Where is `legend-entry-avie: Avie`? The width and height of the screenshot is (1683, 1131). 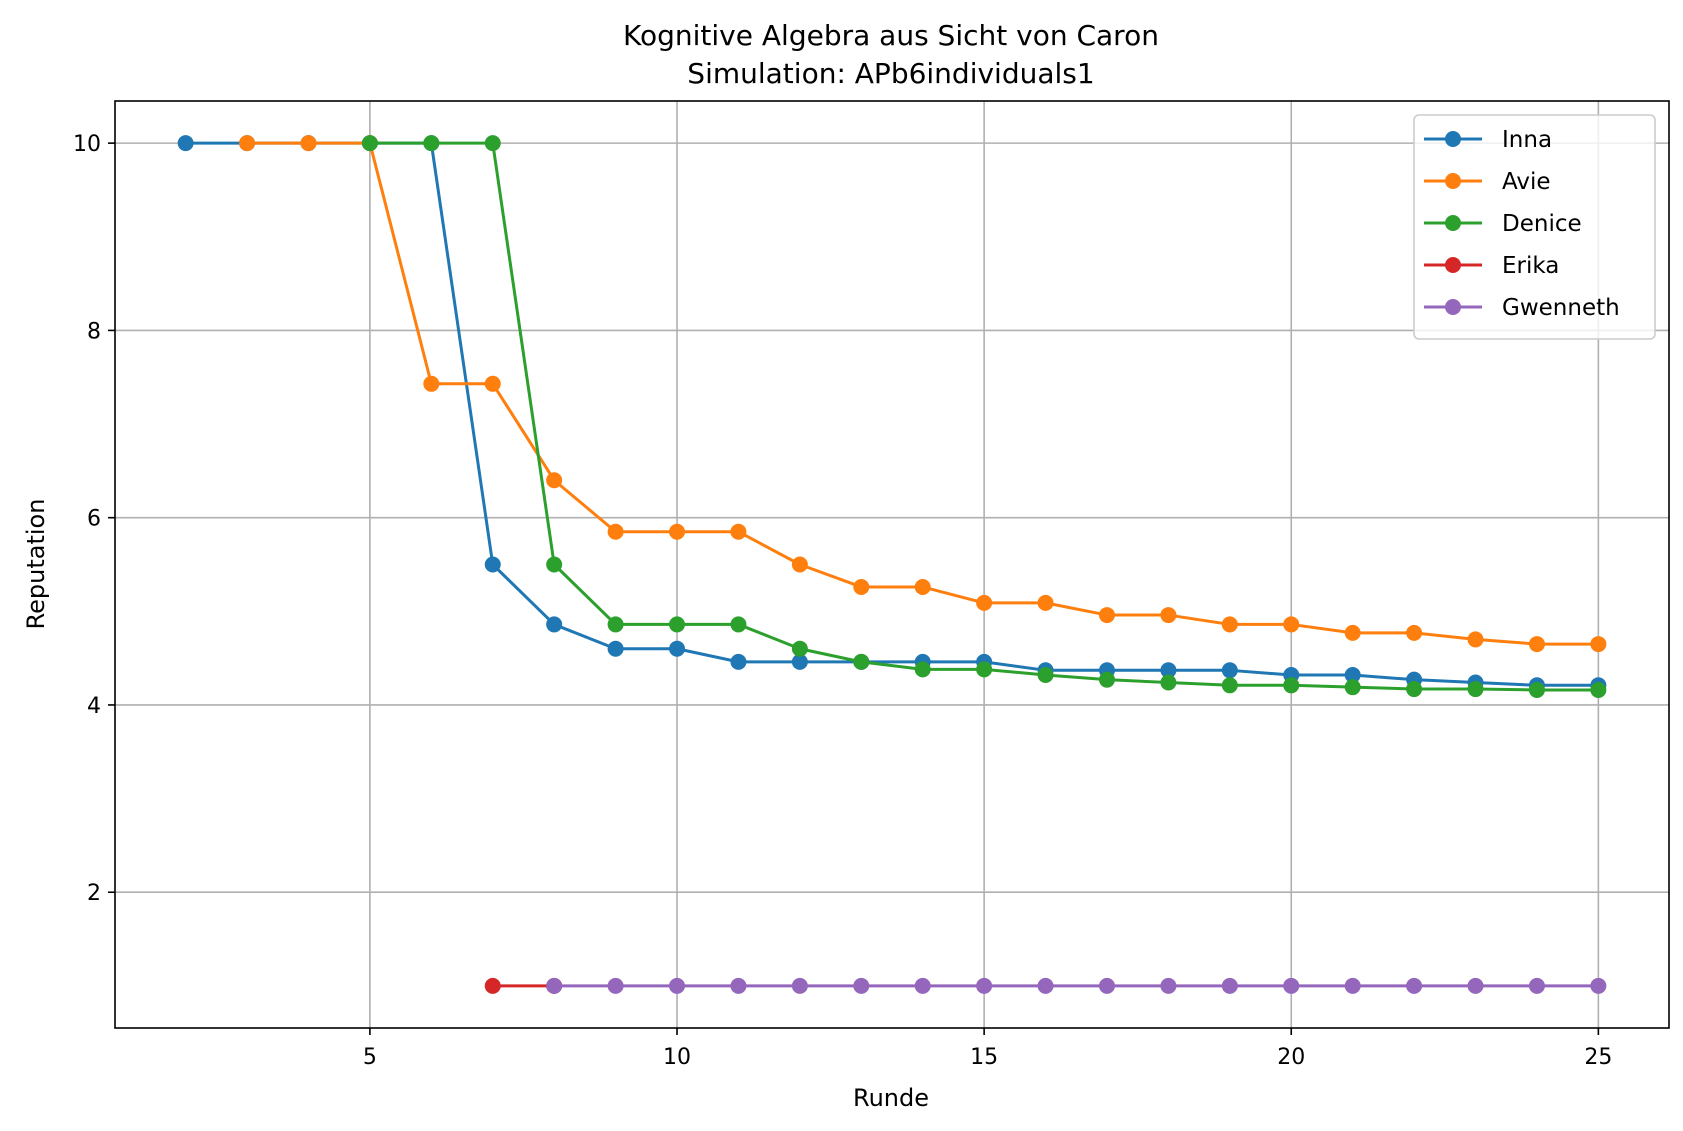
legend-entry-avie: Avie is located at coordinates (1487, 182).